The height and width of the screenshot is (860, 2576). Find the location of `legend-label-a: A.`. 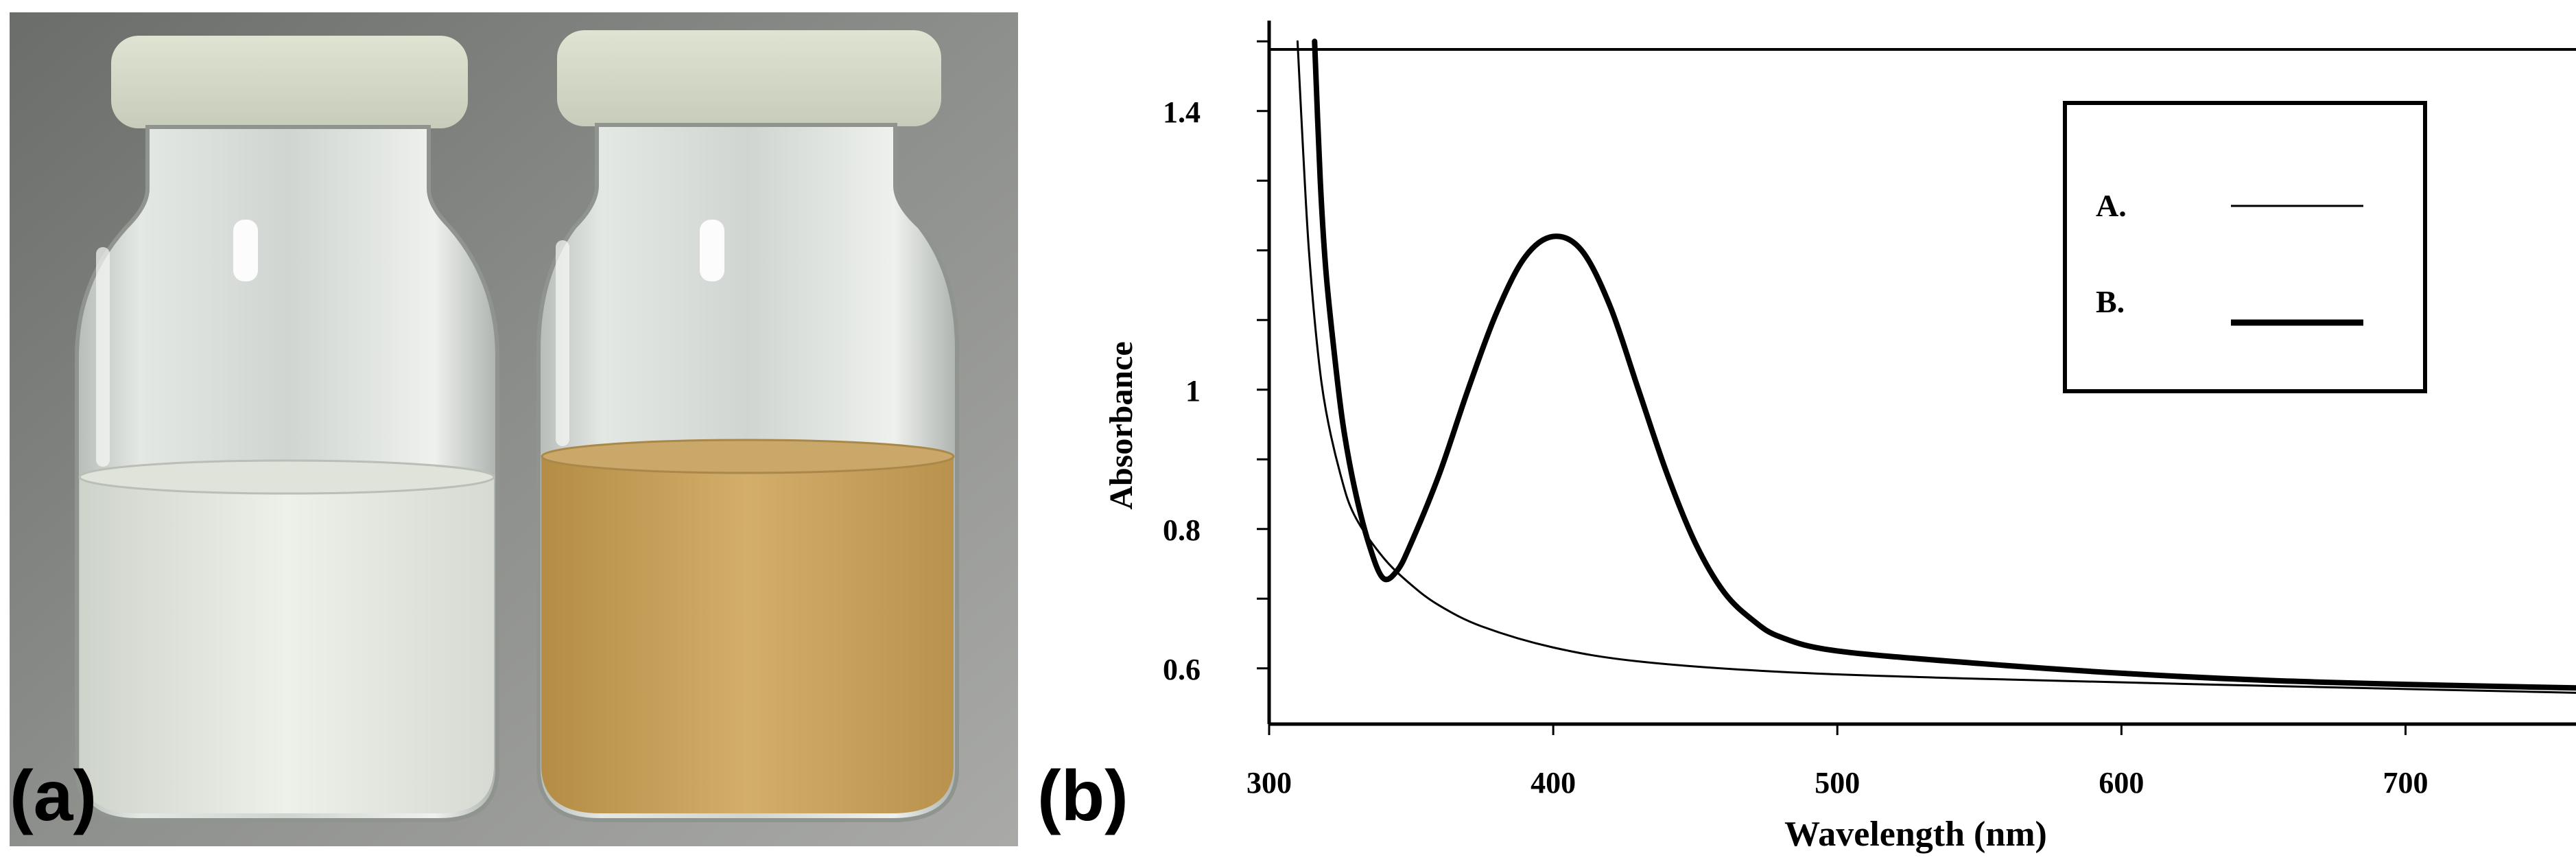

legend-label-a: A. is located at coordinates (2111, 205).